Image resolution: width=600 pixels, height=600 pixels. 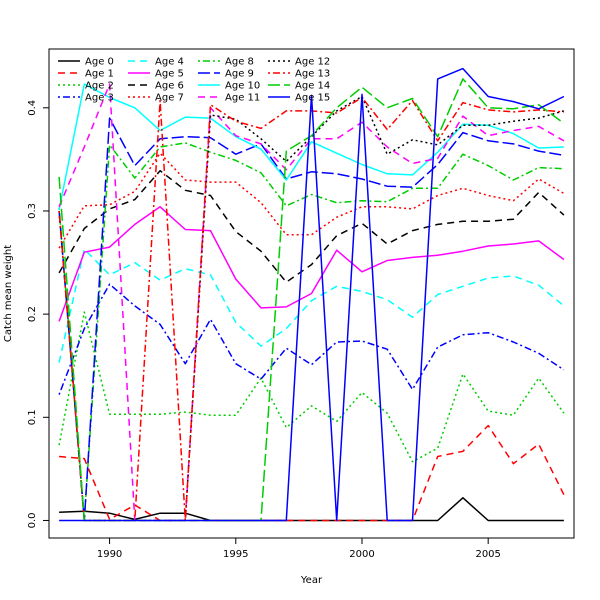 I want to click on x-tick-label: 2000, so click(x=361, y=554).